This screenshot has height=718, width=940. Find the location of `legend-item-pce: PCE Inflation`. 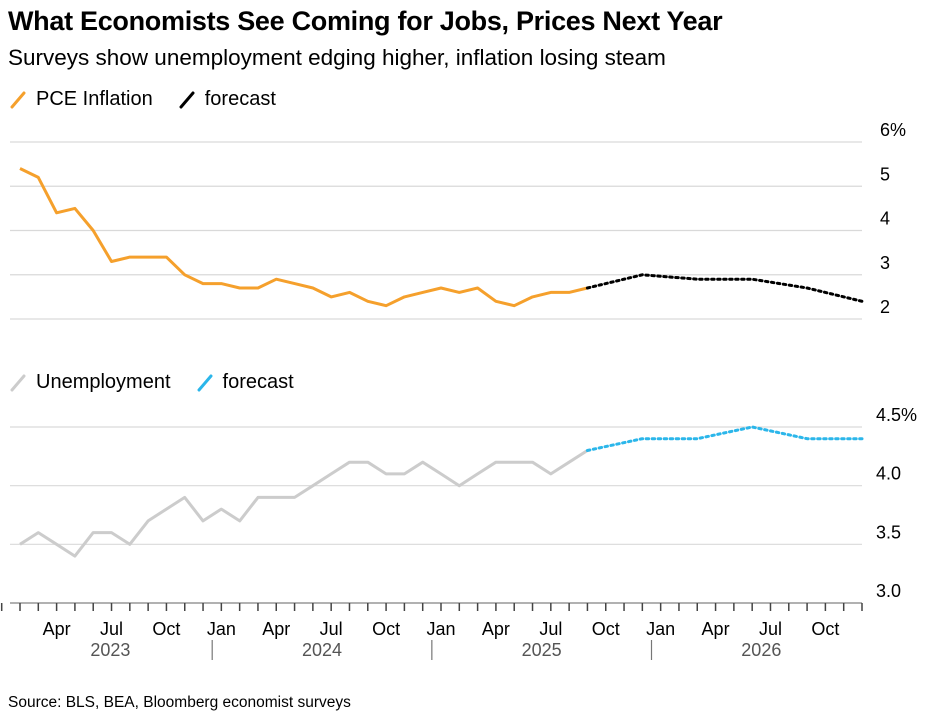

legend-item-pce: PCE Inflation is located at coordinates (81, 99).